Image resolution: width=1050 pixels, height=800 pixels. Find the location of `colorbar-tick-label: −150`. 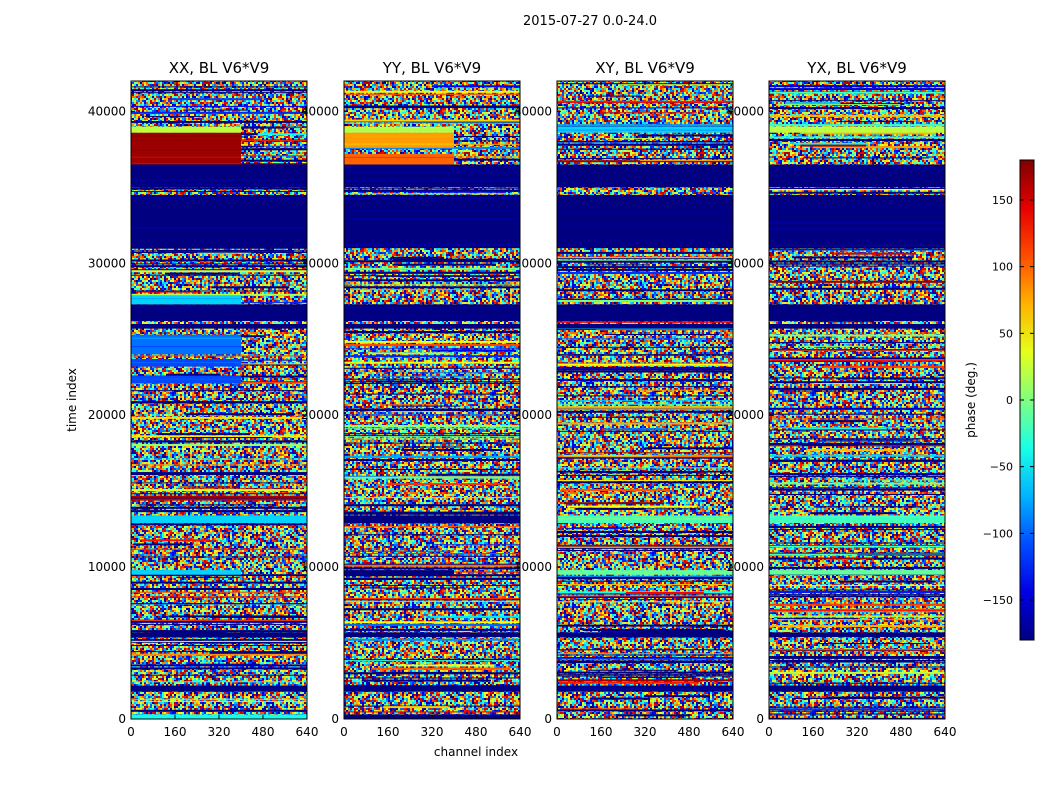

colorbar-tick-label: −150 is located at coordinates (998, 600).